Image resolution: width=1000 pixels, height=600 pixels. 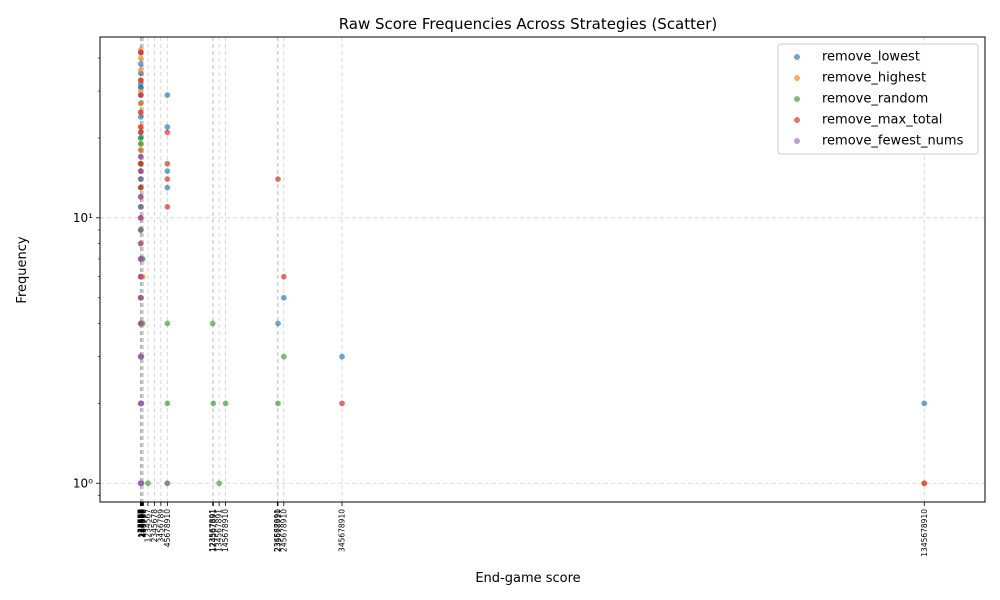 I want to click on x-tick-label: 45678910, so click(x=167, y=528).